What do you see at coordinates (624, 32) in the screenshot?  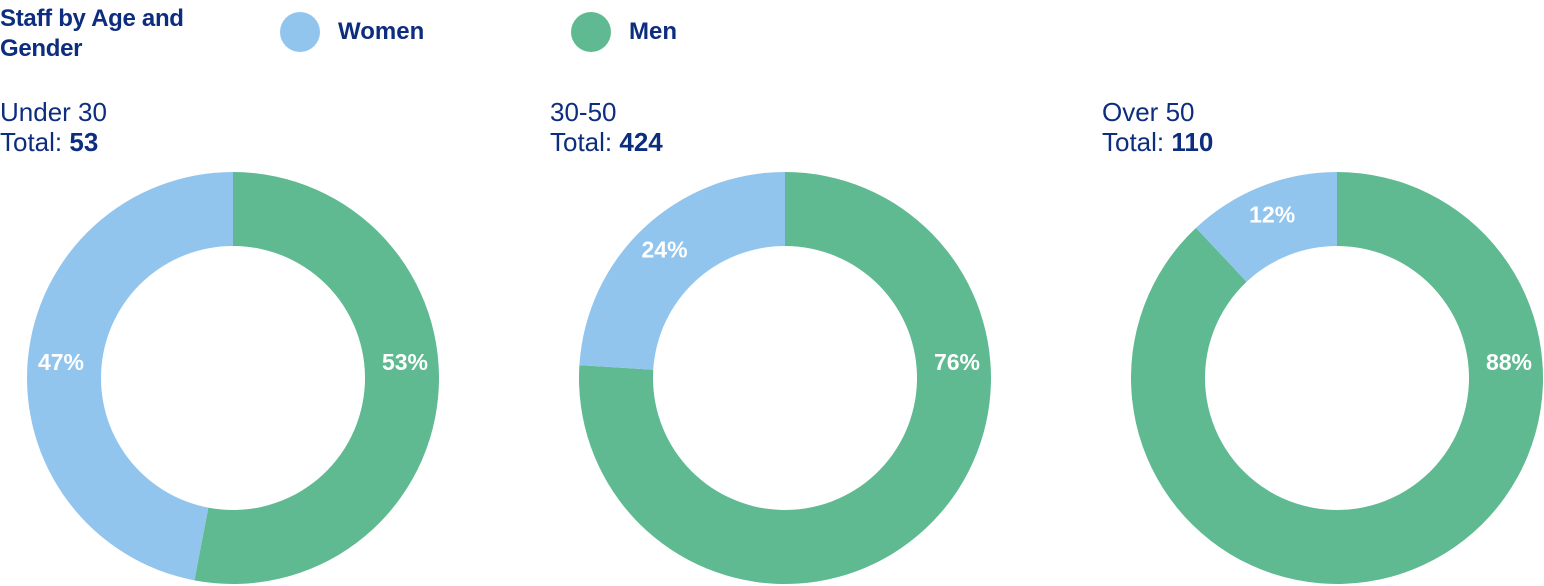 I see `legend-item-men: Men` at bounding box center [624, 32].